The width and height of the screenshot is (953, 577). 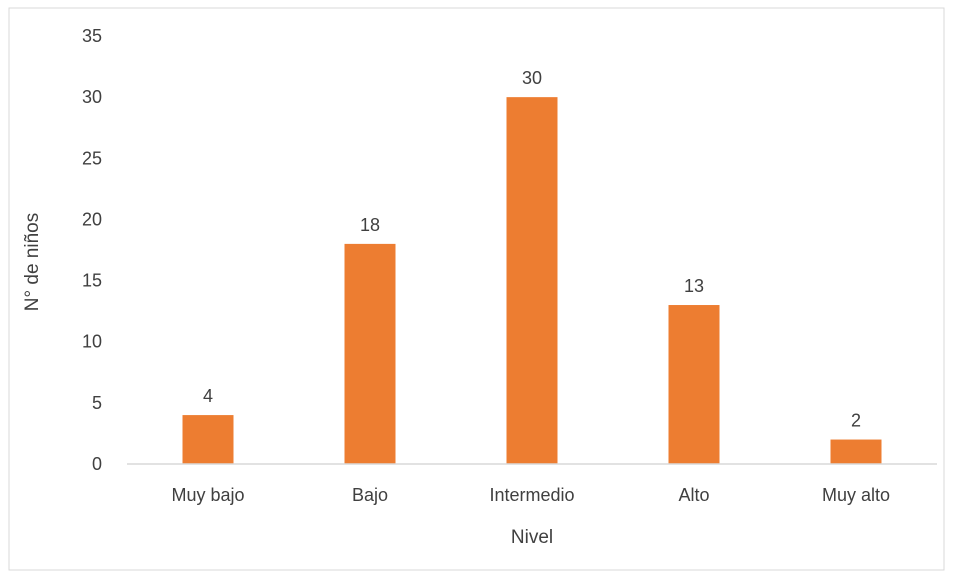 I want to click on y-tick-label: 15, so click(x=92, y=281).